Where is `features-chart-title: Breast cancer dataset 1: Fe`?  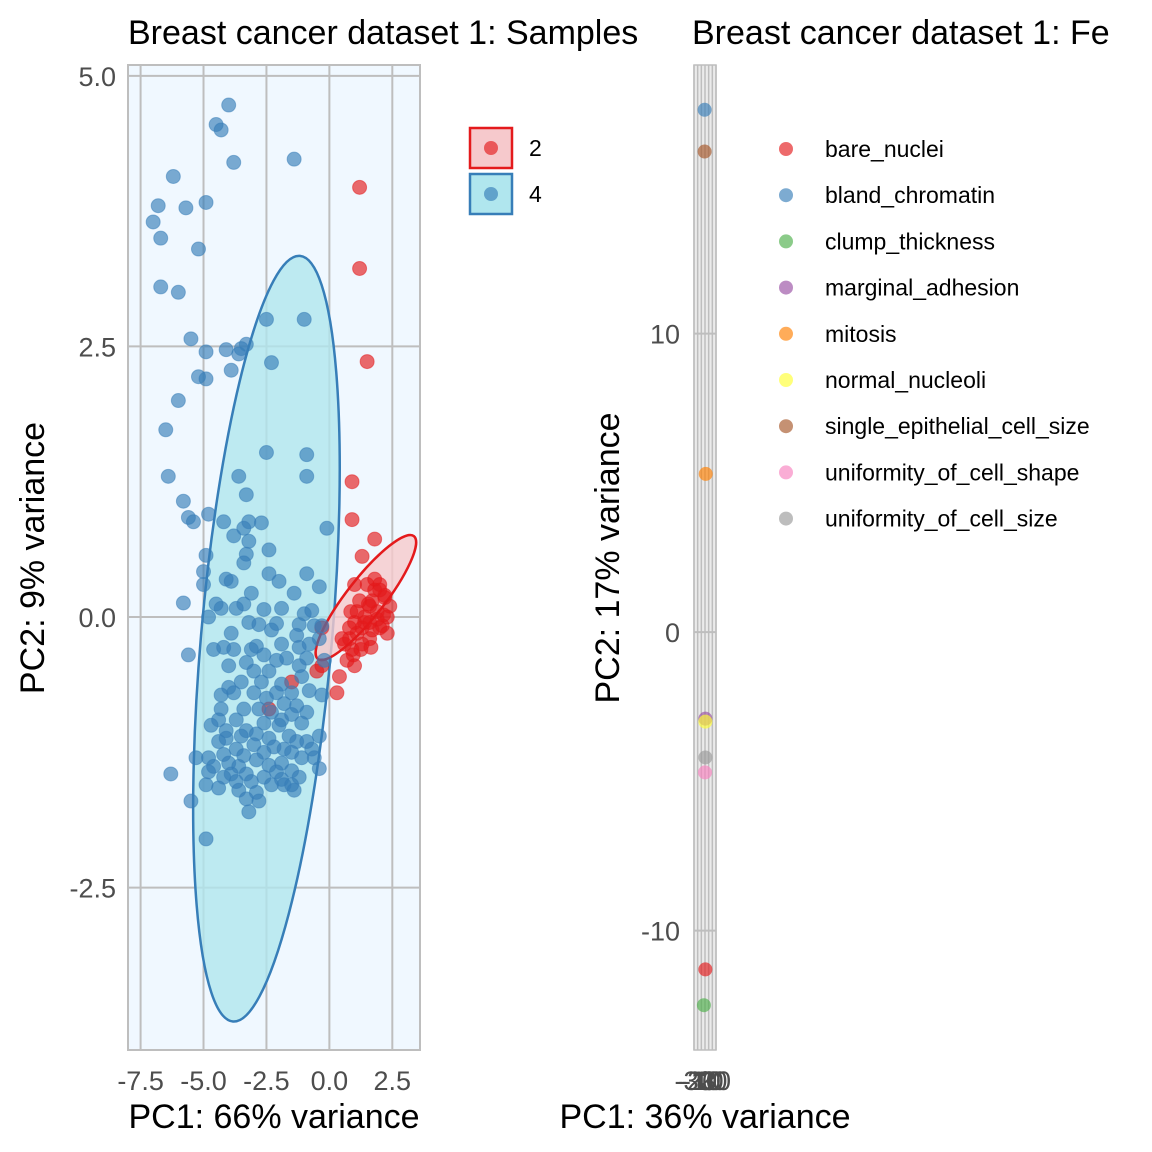
features-chart-title: Breast cancer dataset 1: Fe is located at coordinates (901, 33).